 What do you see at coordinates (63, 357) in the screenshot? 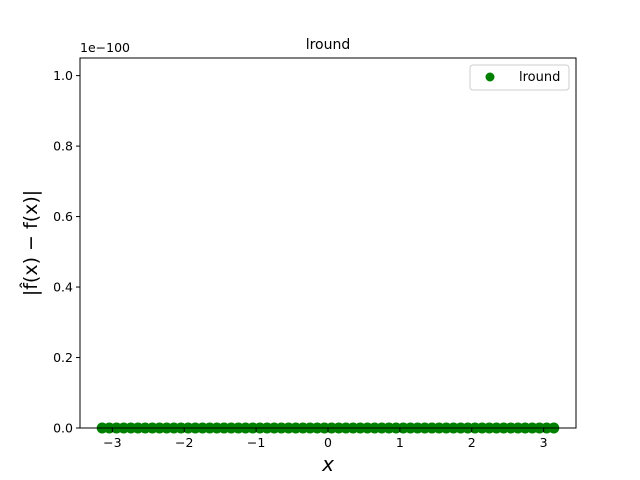
I see `y-tick-label: 0.2` at bounding box center [63, 357].